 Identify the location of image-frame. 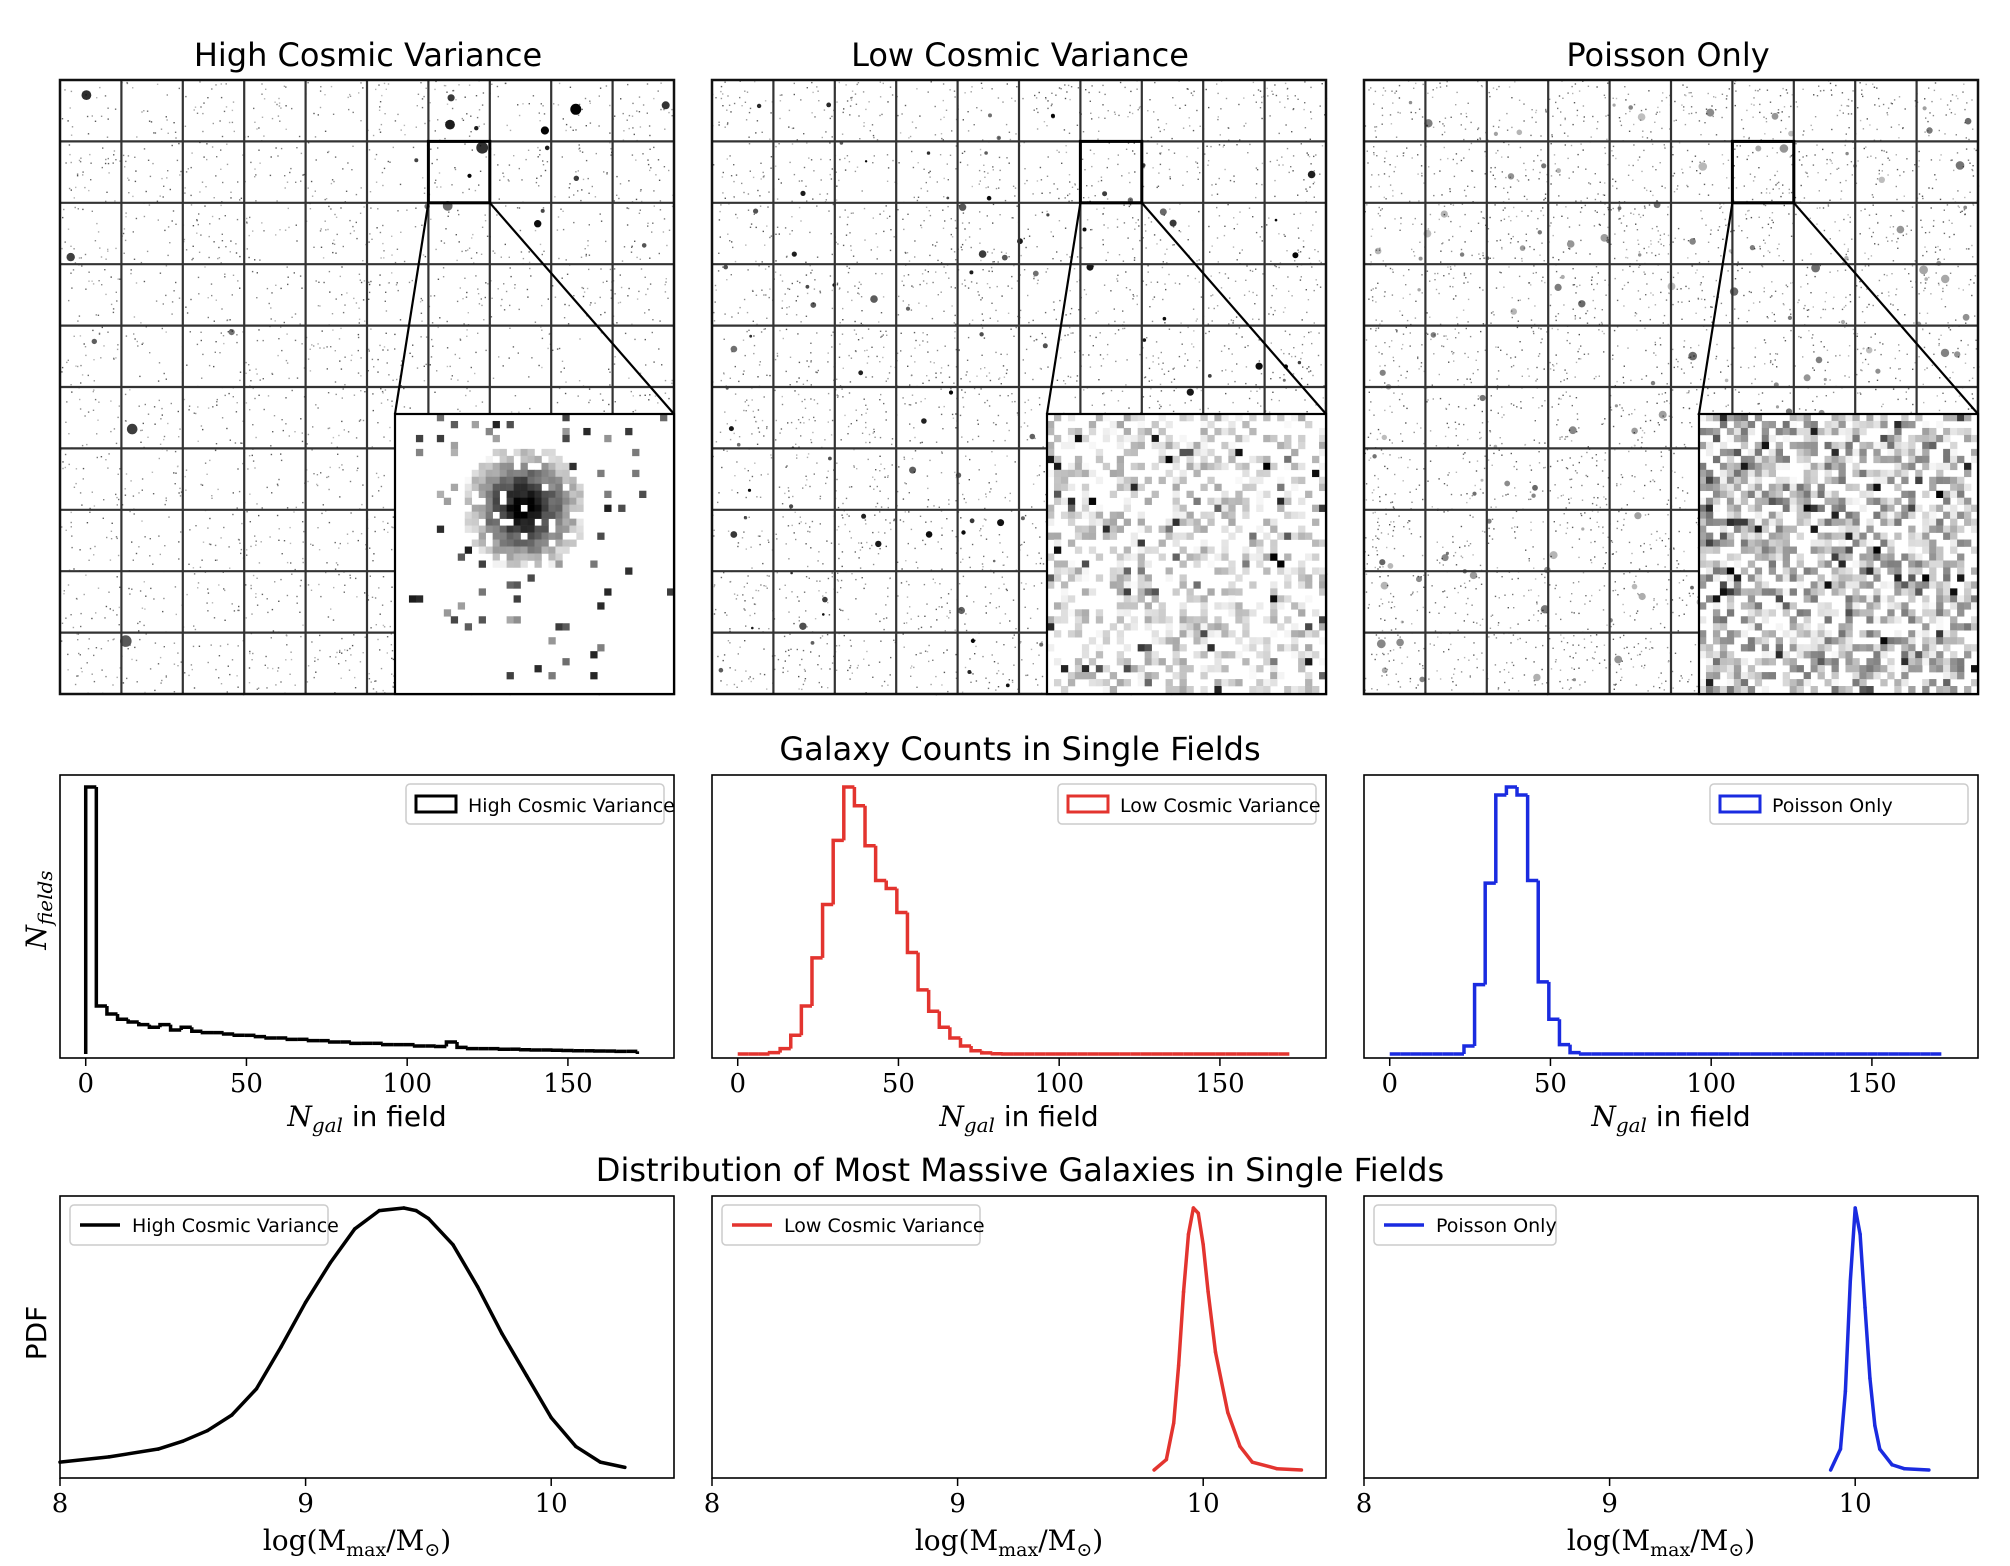
(1019, 387).